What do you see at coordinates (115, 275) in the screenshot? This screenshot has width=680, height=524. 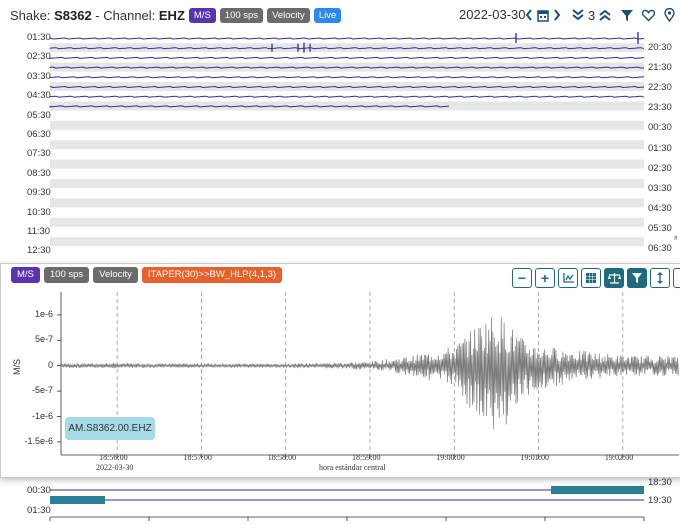 I see `panel-mode-badge: Velocity` at bounding box center [115, 275].